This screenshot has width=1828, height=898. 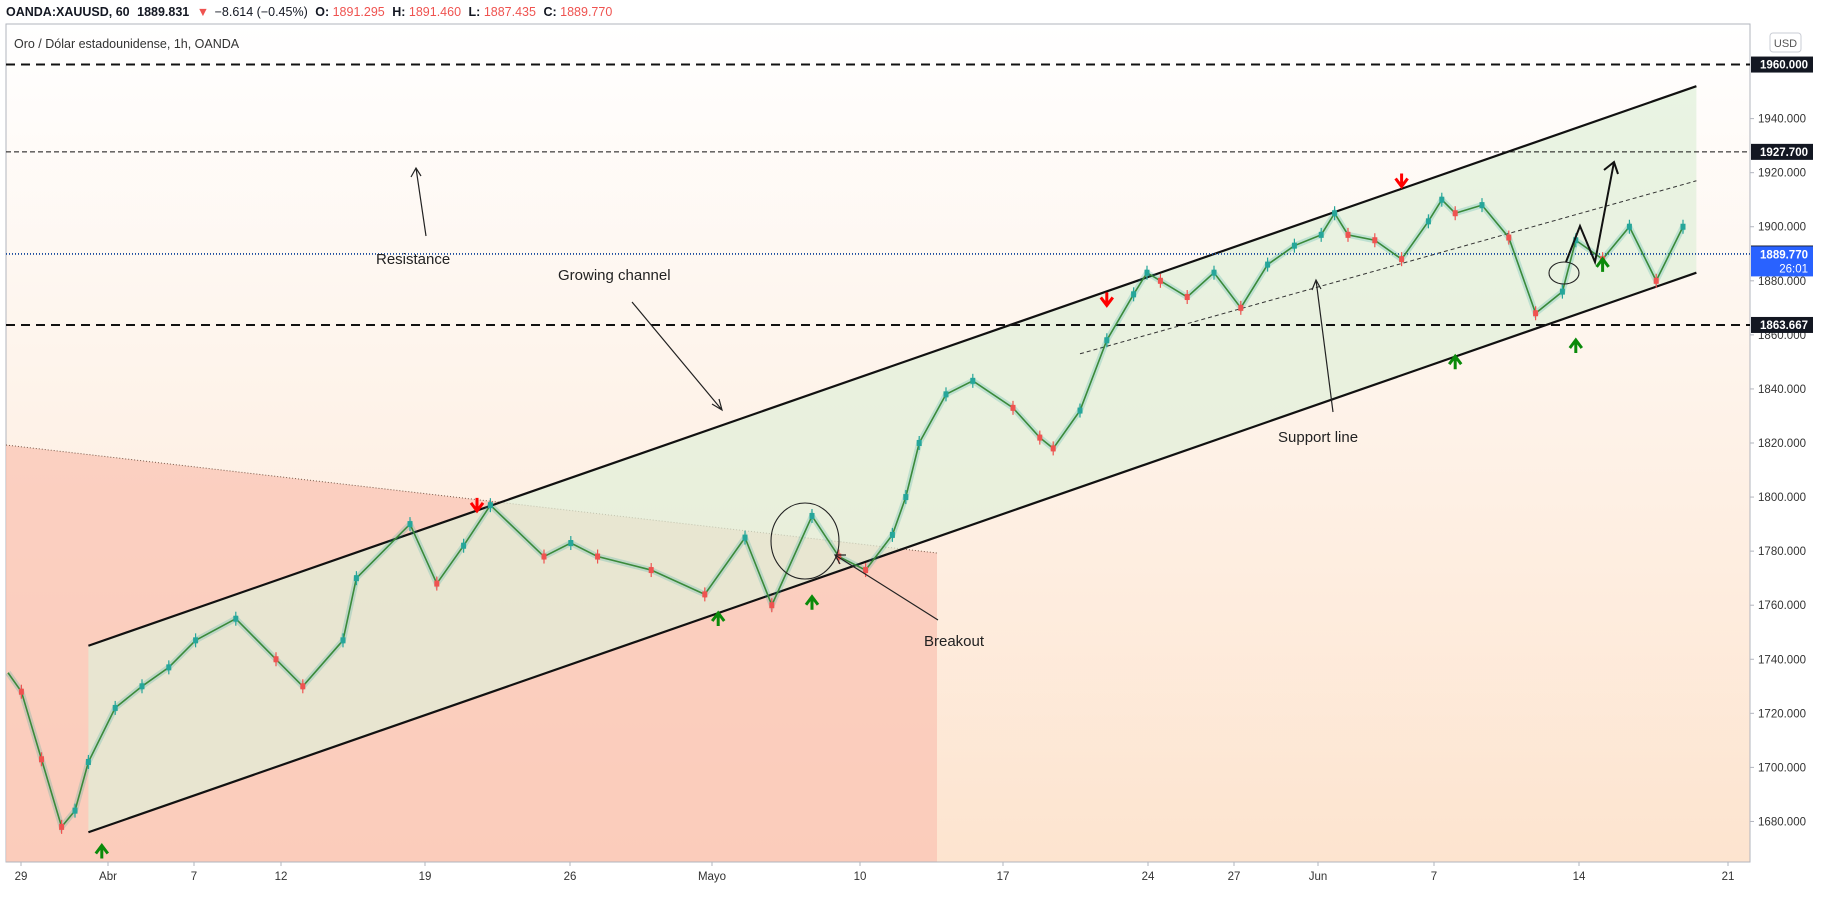 I want to click on support-line-label: Support line, so click(x=1318, y=437).